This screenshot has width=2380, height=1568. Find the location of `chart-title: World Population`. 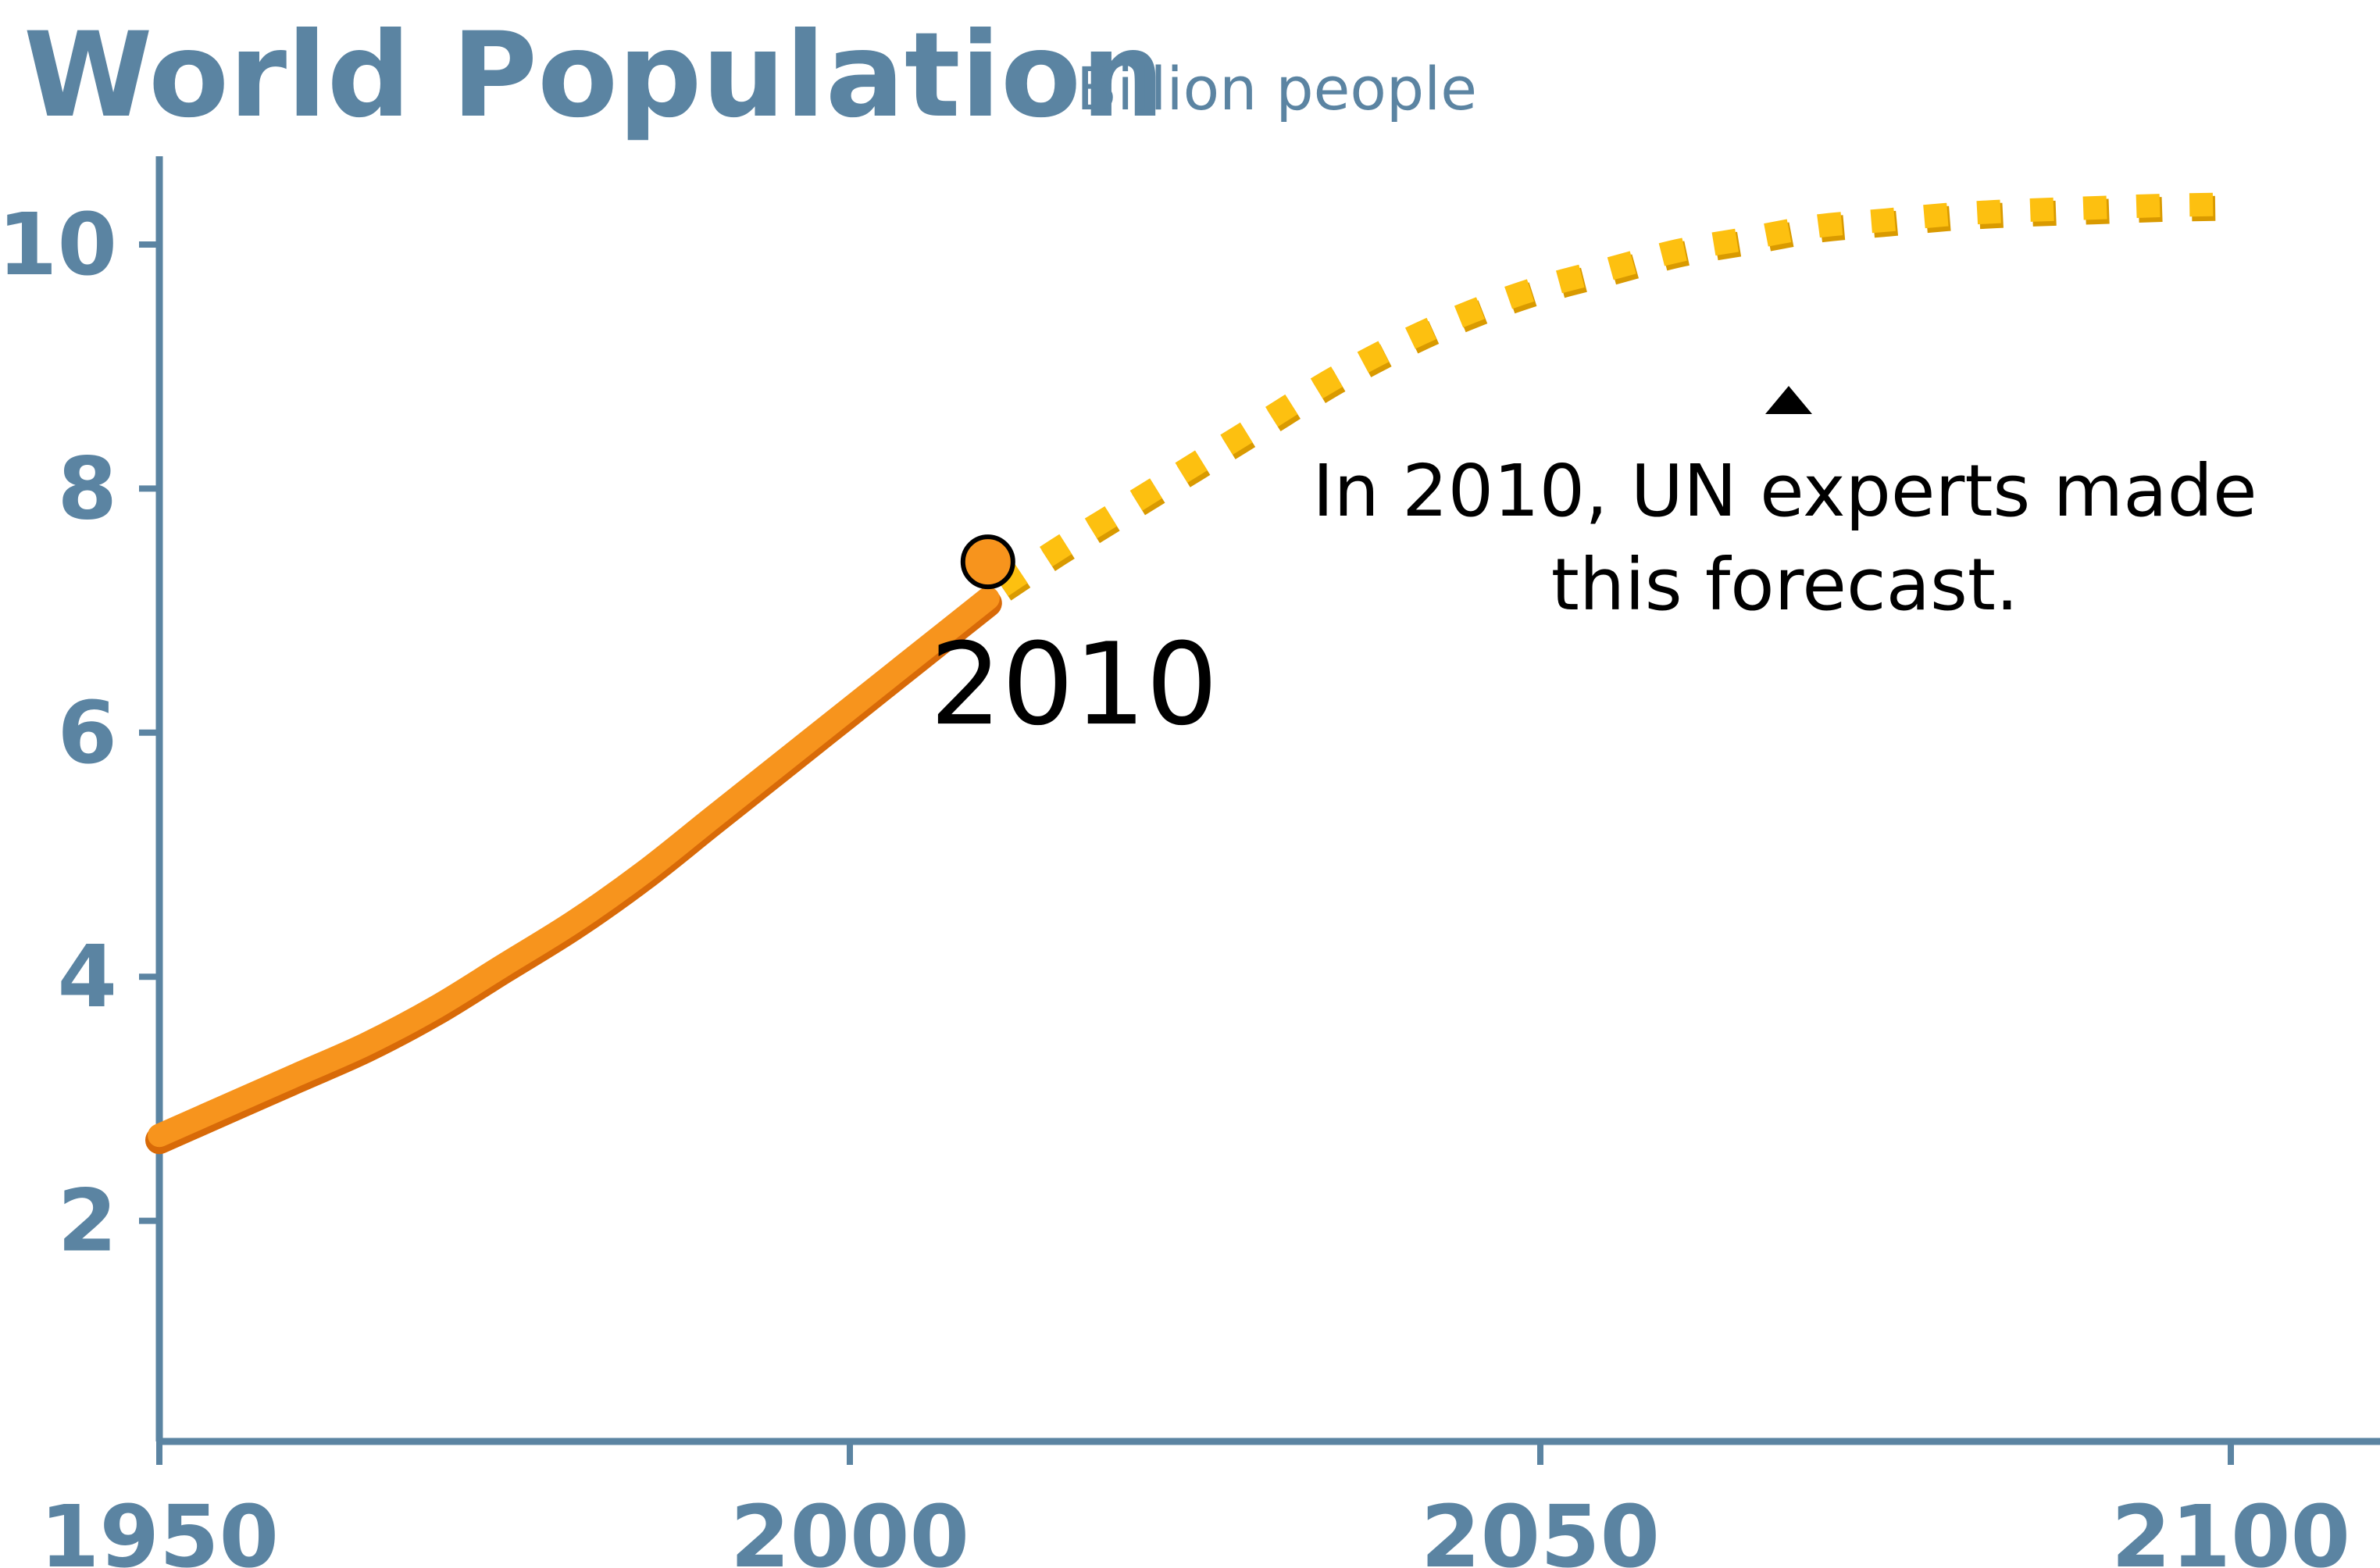

chart-title: World Population is located at coordinates (594, 76).